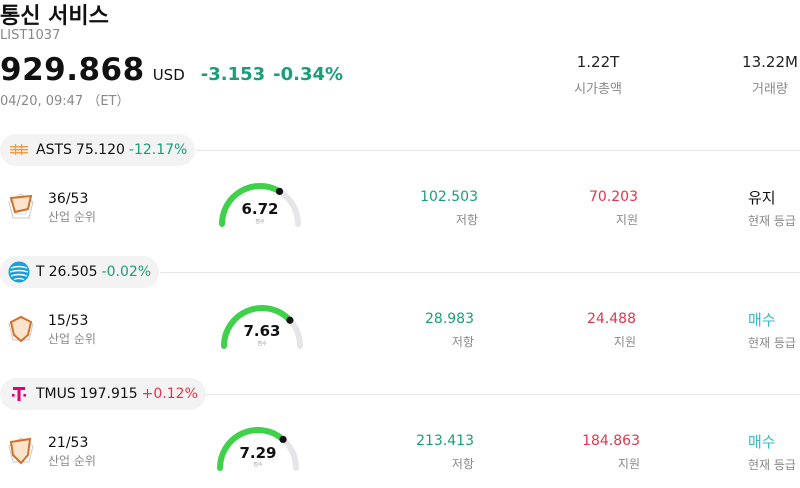  I want to click on industry-rank-value: 21/53, so click(68, 443).